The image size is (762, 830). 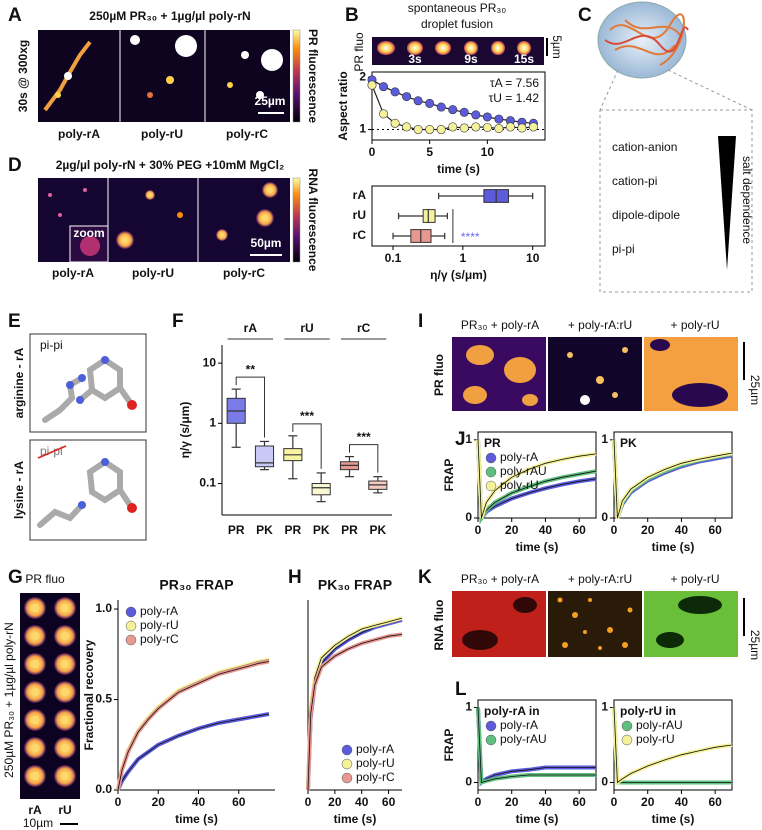 I want to click on chart-title: PR₃₀ FRAP, so click(x=196, y=585).